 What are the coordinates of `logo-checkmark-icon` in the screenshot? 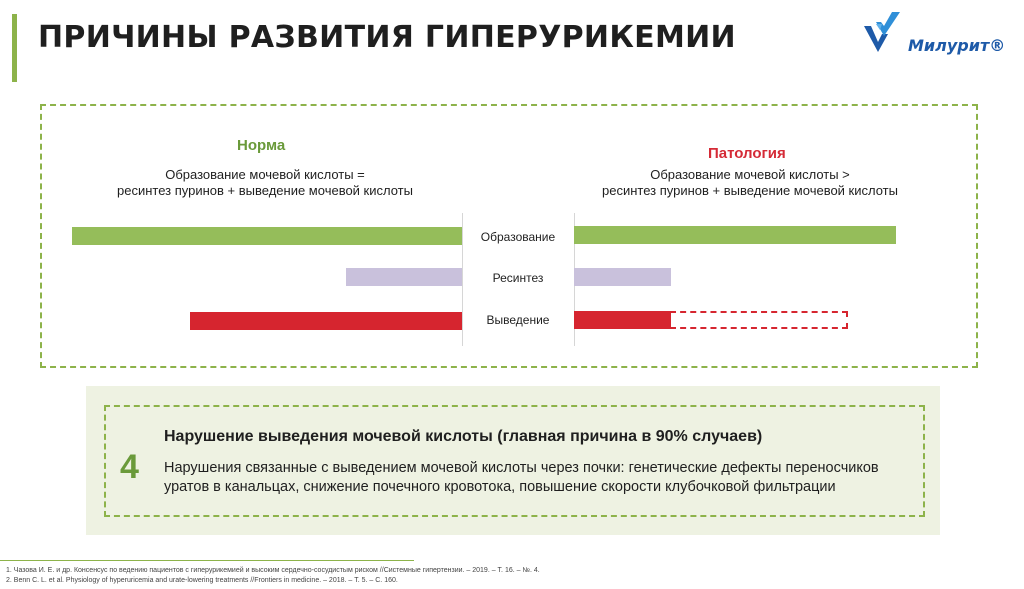 It's located at (882, 32).